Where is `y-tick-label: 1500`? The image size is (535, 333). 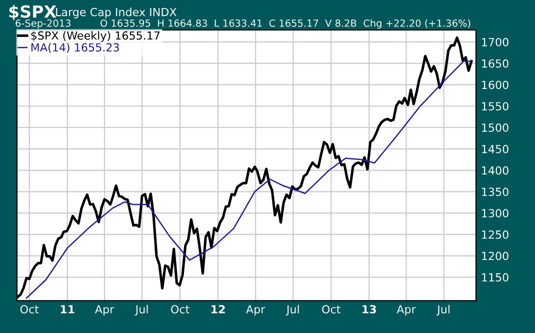 y-tick-label: 1500 is located at coordinates (495, 127).